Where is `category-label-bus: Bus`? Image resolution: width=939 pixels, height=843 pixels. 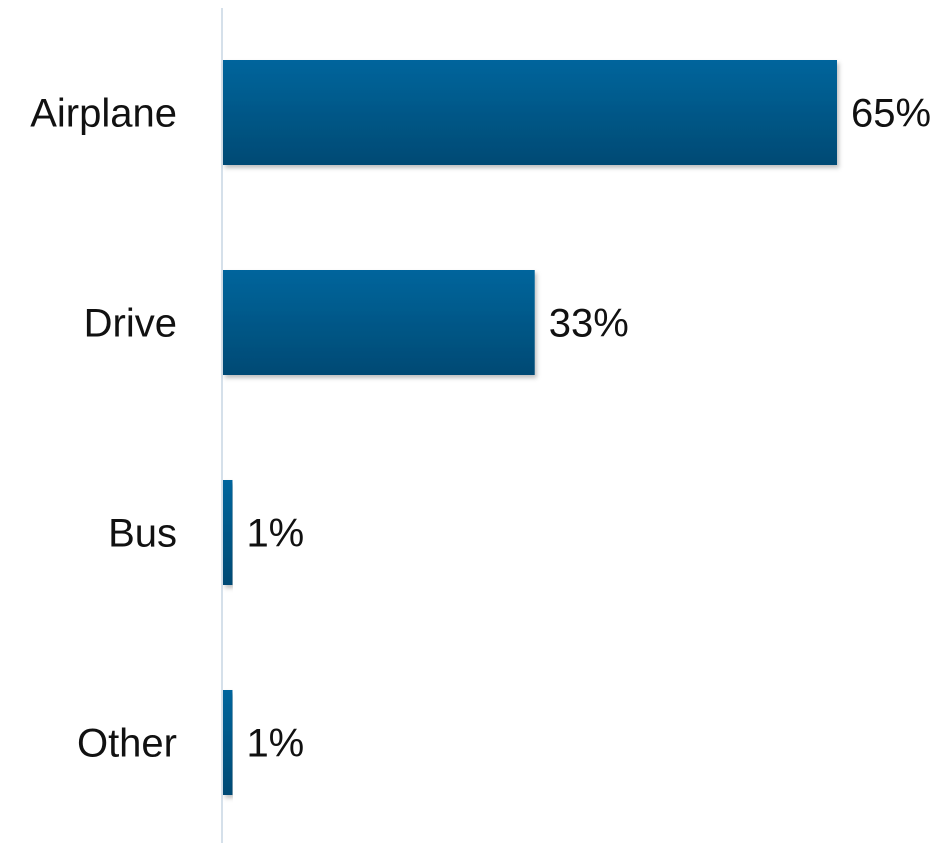 category-label-bus: Bus is located at coordinates (142, 534).